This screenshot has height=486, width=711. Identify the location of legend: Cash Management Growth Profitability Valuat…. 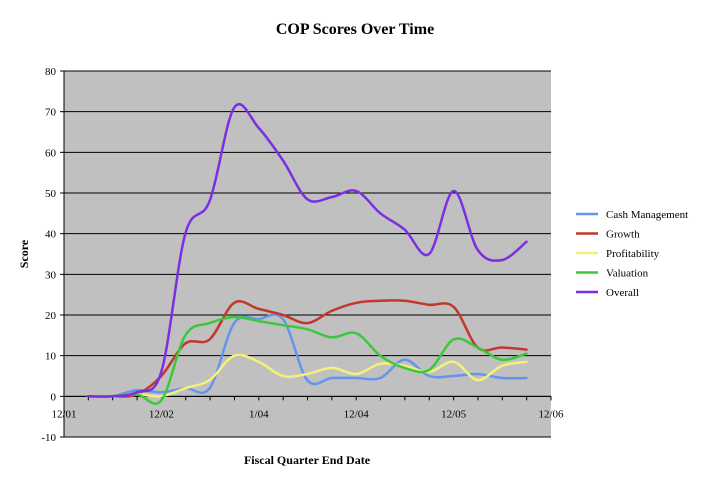
(632, 254).